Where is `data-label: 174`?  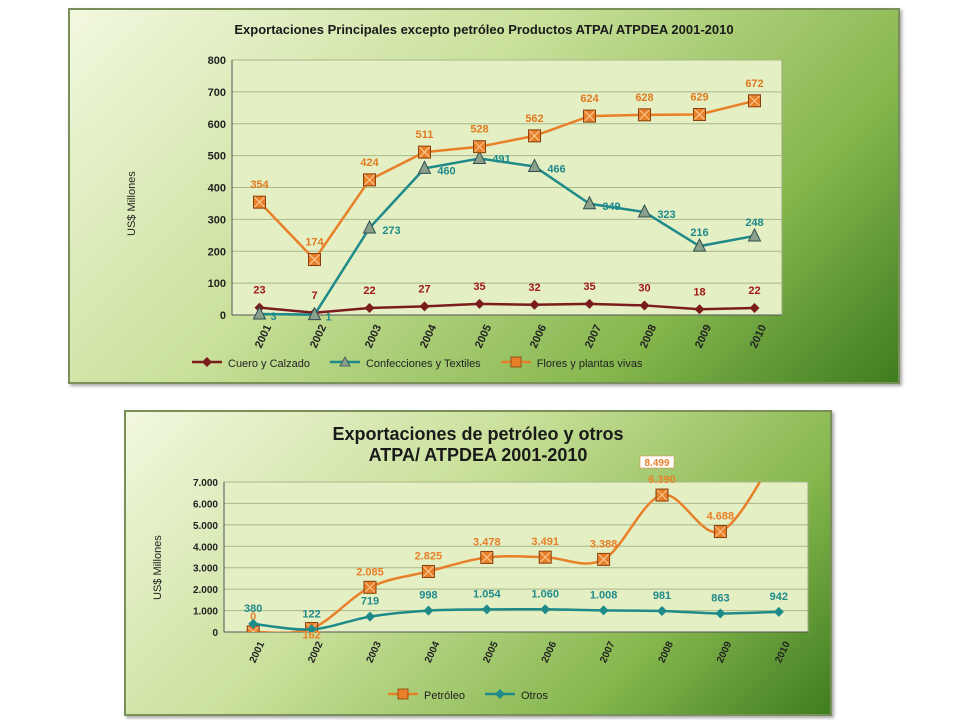 data-label: 174 is located at coordinates (314, 243).